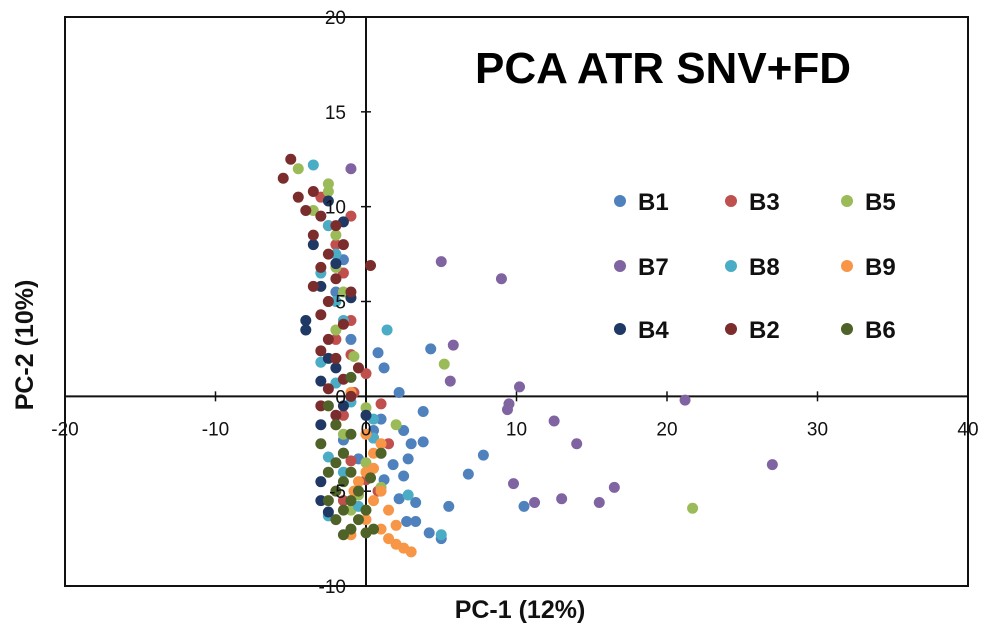 This screenshot has height=631, width=996. What do you see at coordinates (666, 429) in the screenshot?
I see `x-tick-label: 20` at bounding box center [666, 429].